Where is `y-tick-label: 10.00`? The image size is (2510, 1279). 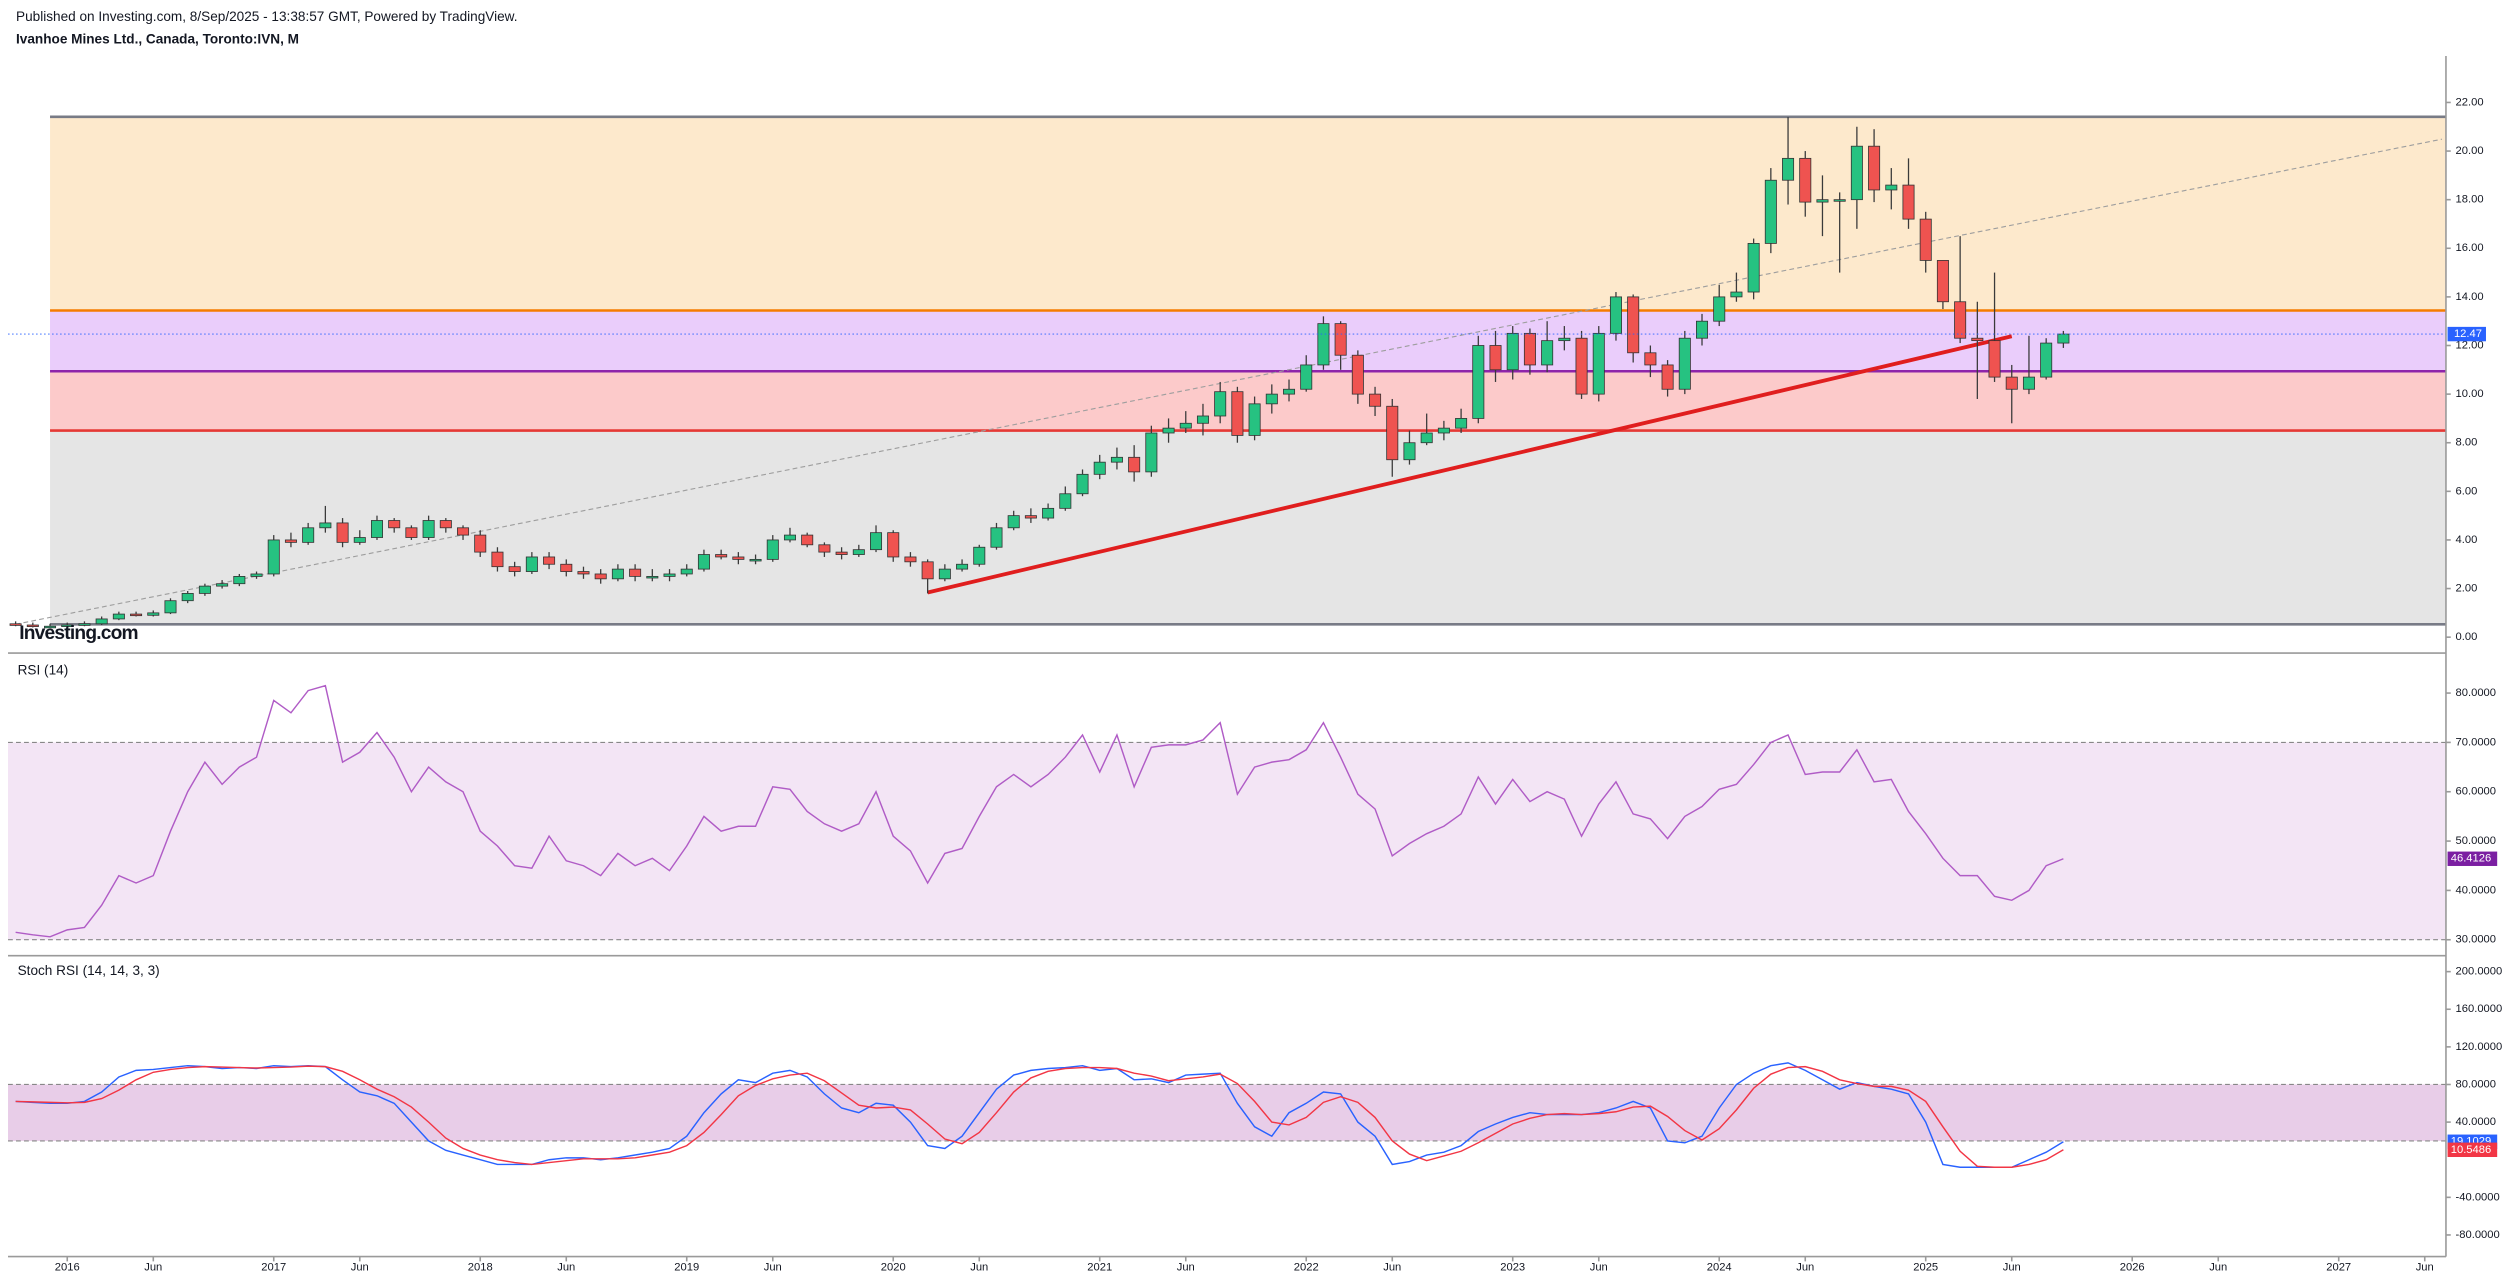 y-tick-label: 10.00 is located at coordinates (2470, 394).